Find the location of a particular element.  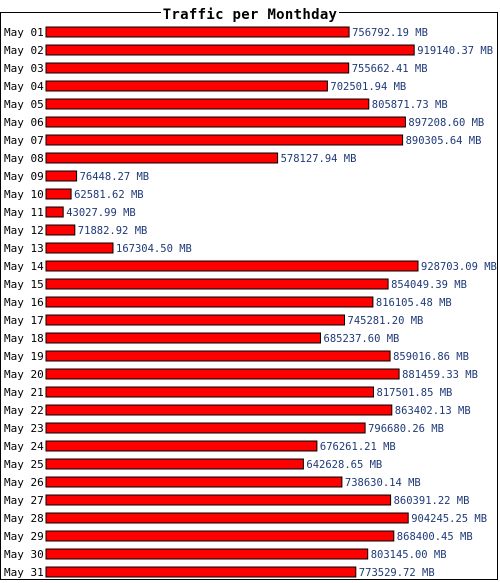

value-label: 803145.00 MB is located at coordinates (409, 555).